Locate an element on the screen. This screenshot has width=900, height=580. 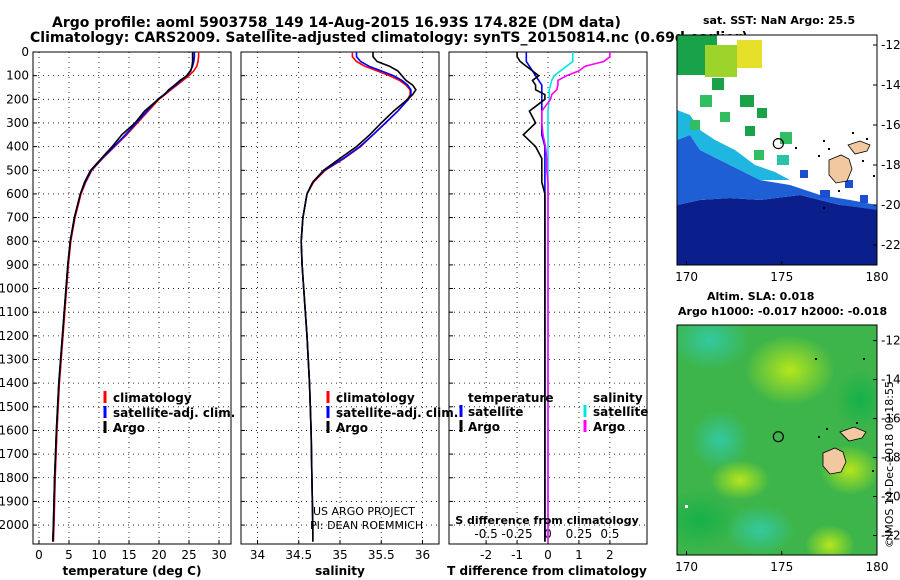
legend-label-satellite: satellite-adj. clim. is located at coordinates (174, 413).